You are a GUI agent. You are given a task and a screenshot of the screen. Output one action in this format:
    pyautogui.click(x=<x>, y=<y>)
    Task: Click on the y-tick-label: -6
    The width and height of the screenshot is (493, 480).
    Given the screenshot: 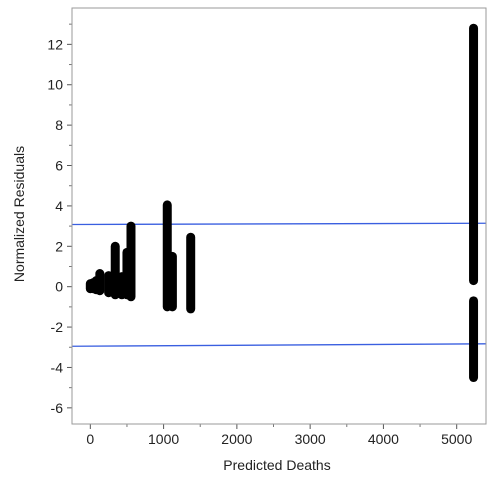 What is the action you would take?
    pyautogui.click(x=57, y=408)
    